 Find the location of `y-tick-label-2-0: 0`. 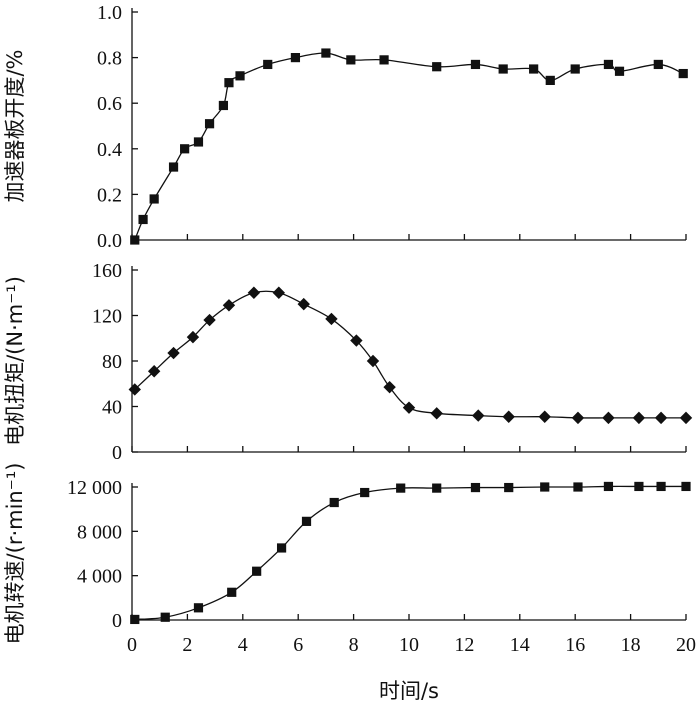

y-tick-label-2-0: 0 is located at coordinates (117, 621).